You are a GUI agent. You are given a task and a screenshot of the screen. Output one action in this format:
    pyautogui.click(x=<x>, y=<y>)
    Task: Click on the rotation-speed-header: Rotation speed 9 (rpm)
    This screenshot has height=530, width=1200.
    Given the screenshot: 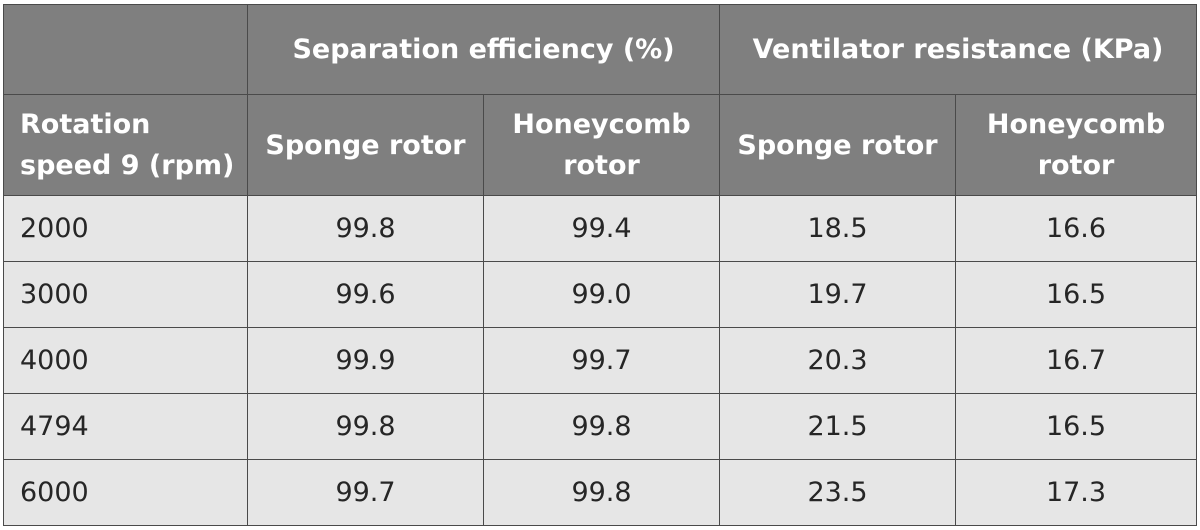 What is the action you would take?
    pyautogui.click(x=125, y=145)
    